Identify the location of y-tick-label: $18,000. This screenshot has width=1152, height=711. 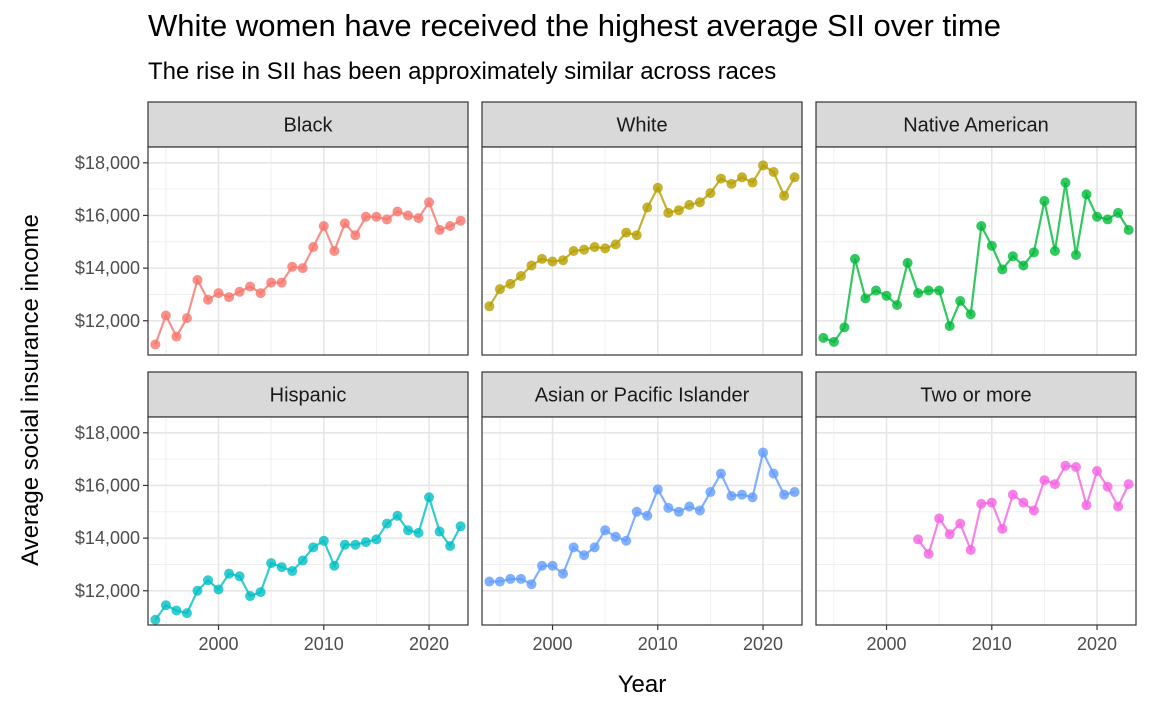
(107, 163).